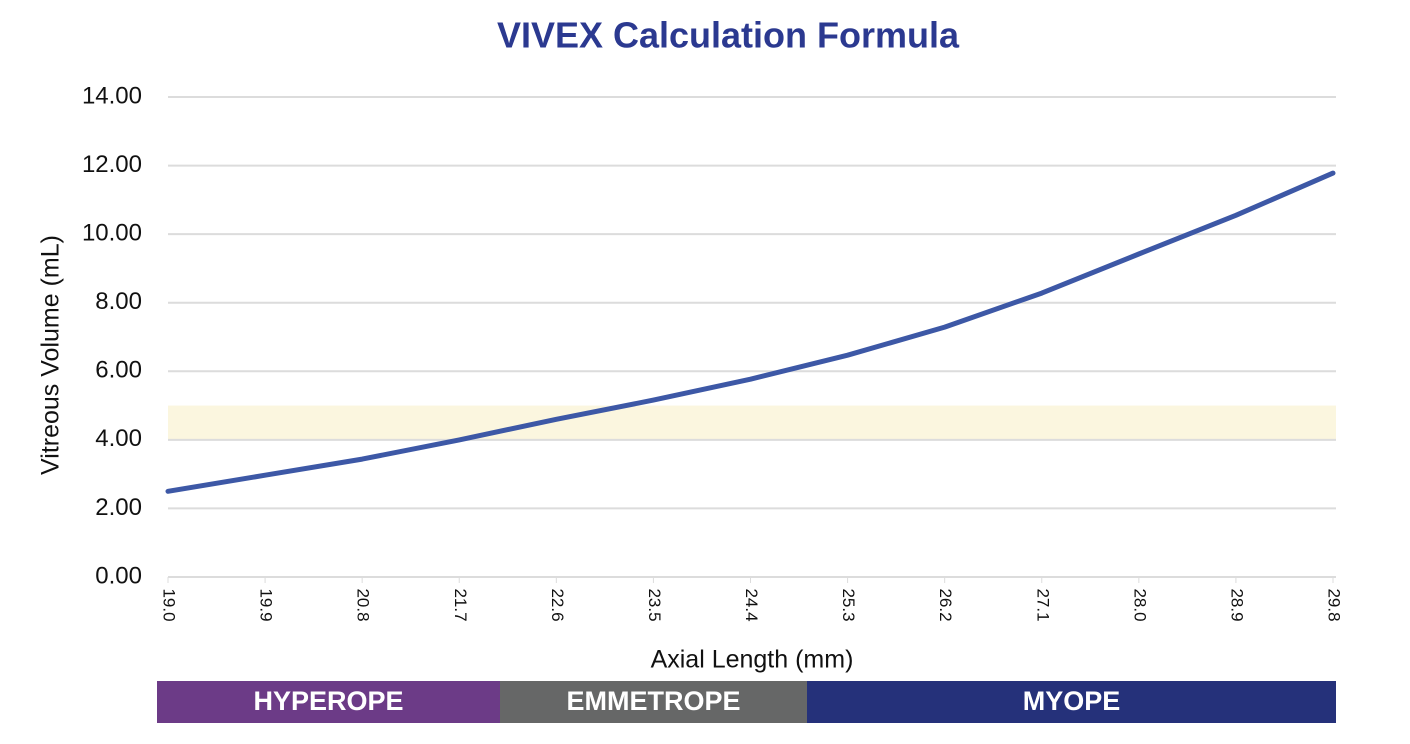  Describe the element at coordinates (848, 604) in the screenshot. I see `x-tick-label: 25.3` at that location.